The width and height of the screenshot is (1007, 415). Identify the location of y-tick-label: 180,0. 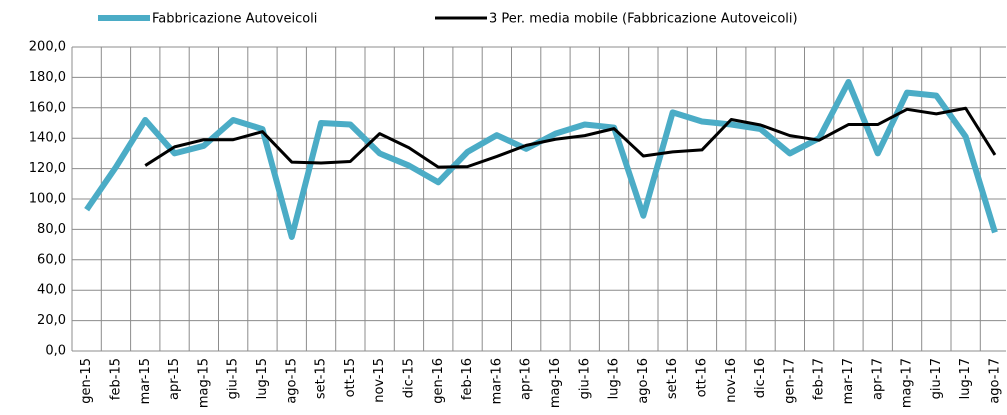
(47, 77).